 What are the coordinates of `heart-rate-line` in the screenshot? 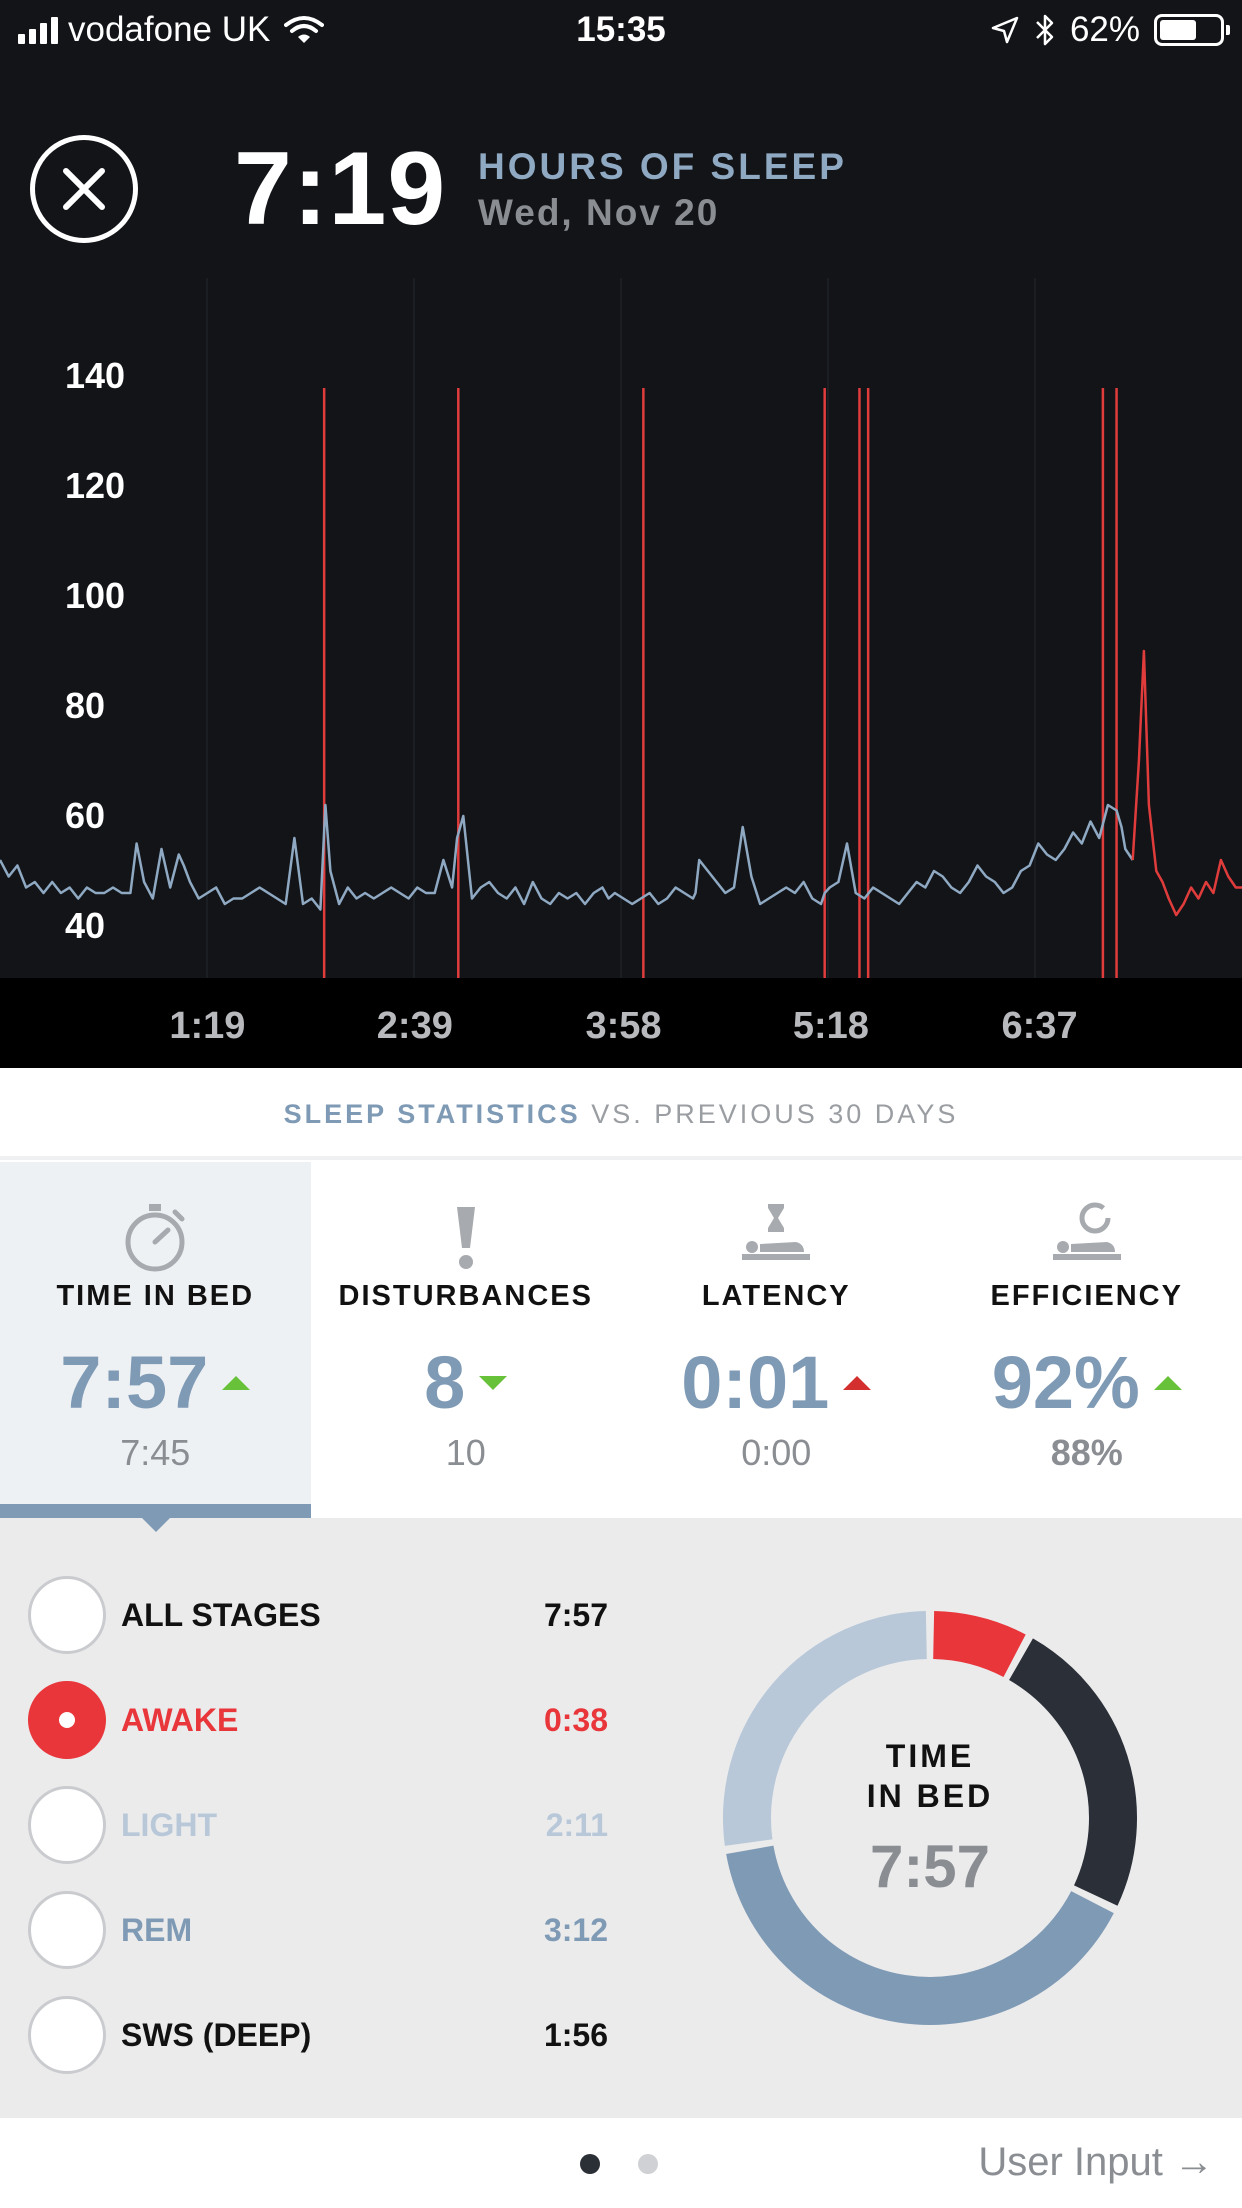 It's located at (567, 857).